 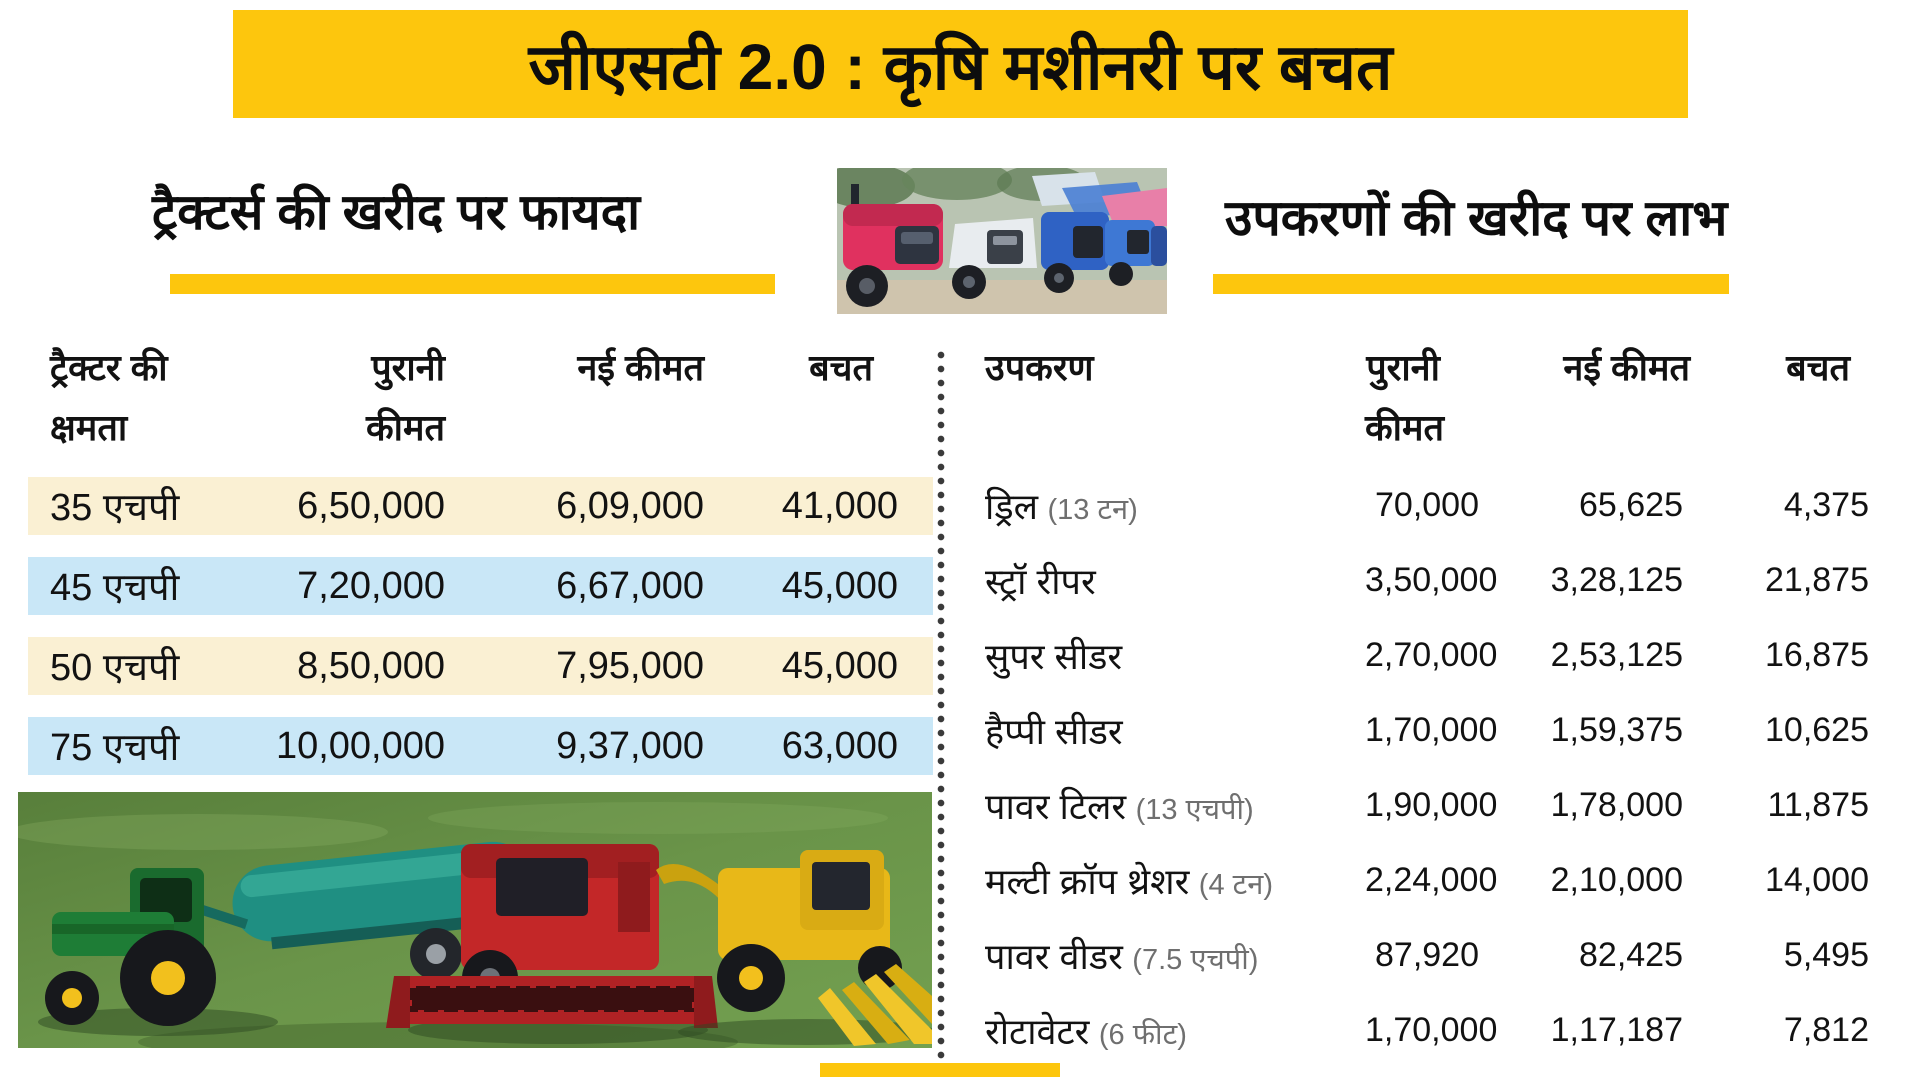 I want to click on new-price-cell: 9,37,000, so click(x=630, y=745).